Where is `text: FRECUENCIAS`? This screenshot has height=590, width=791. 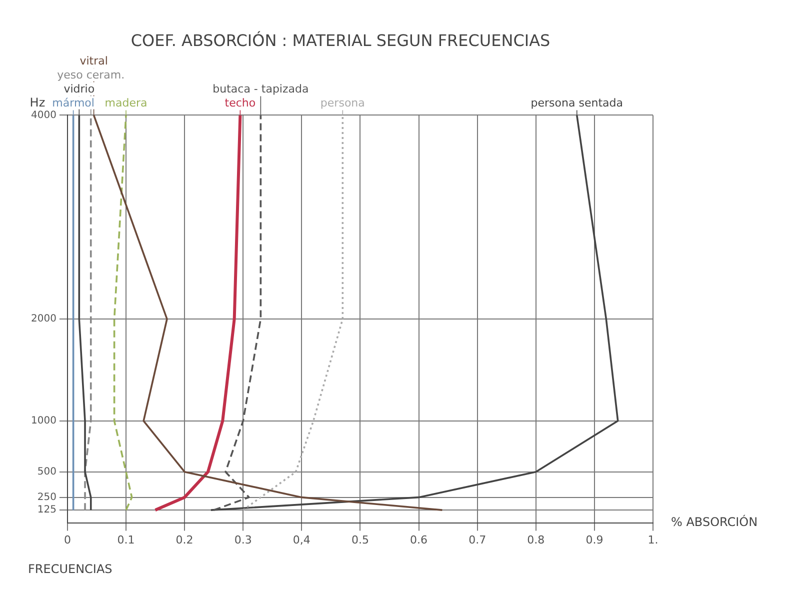
text: FRECUENCIAS is located at coordinates (70, 569).